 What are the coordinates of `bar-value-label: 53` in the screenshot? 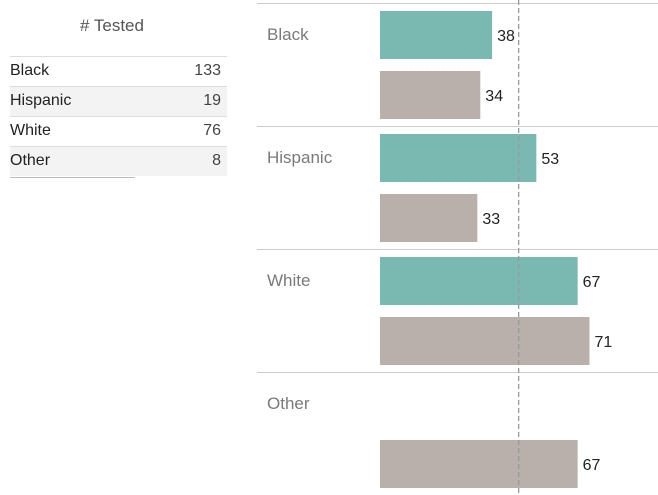 It's located at (550, 159).